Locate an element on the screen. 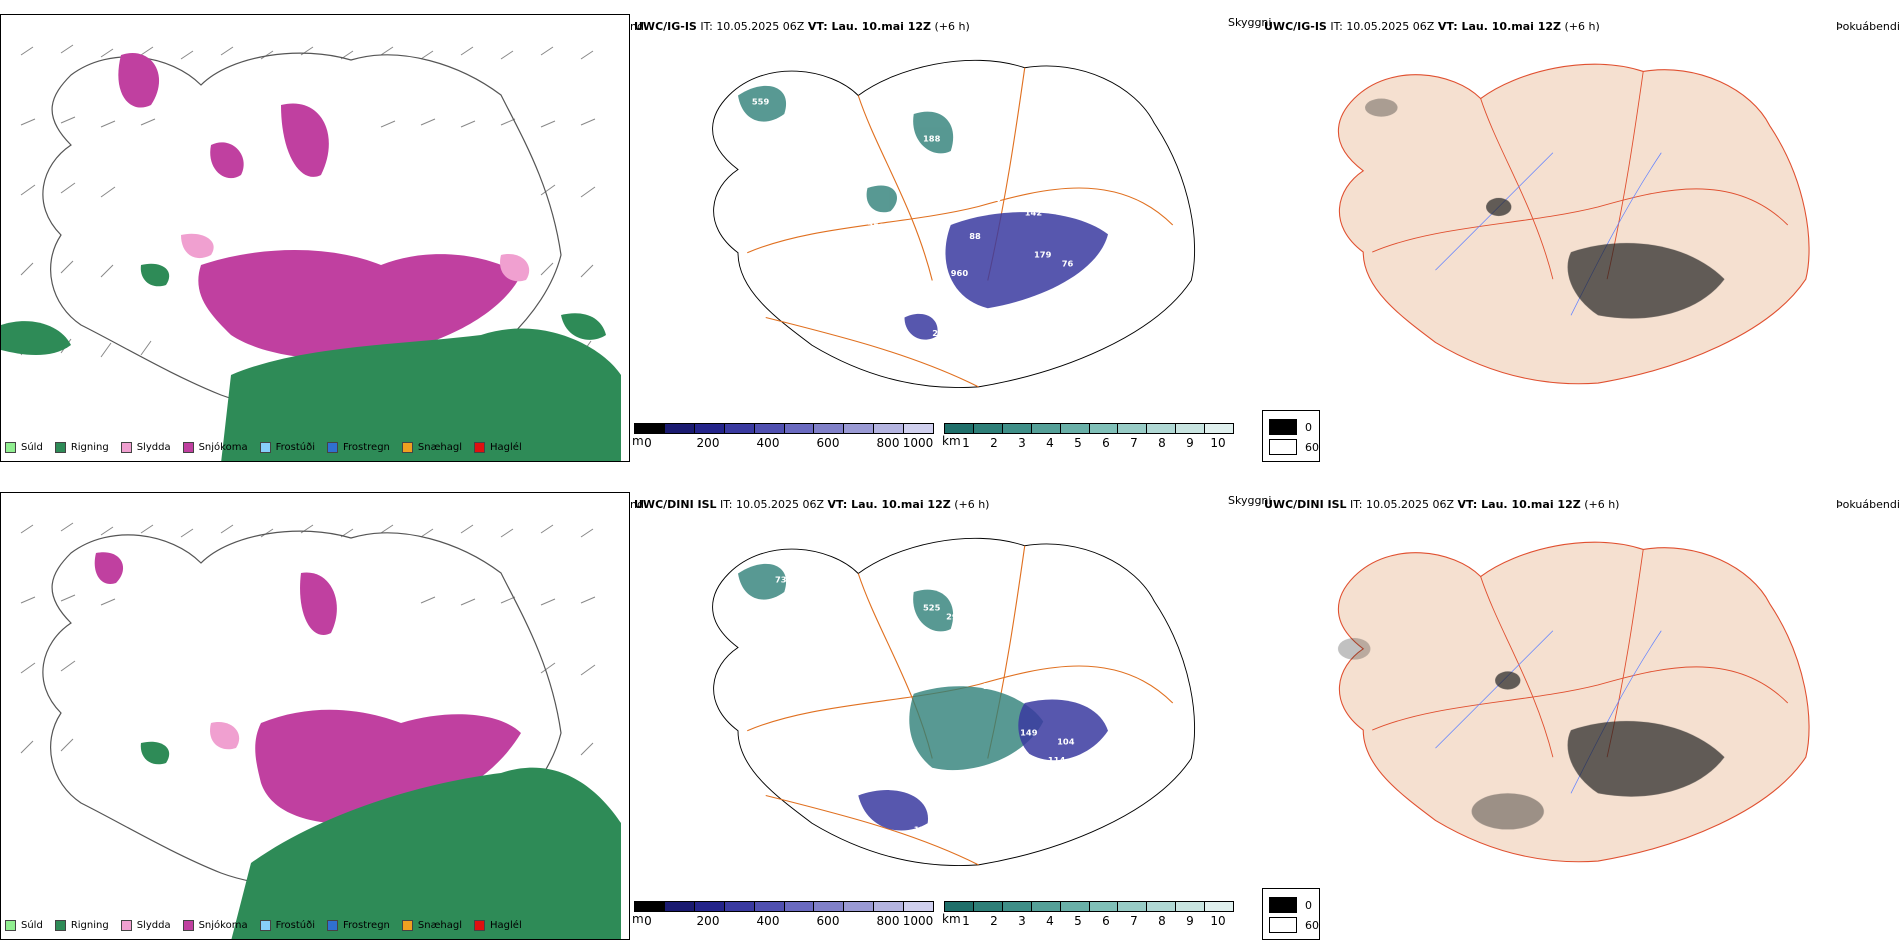 This screenshot has height=950, width=1900. ceiling-value-label: 559 is located at coordinates (761, 102).